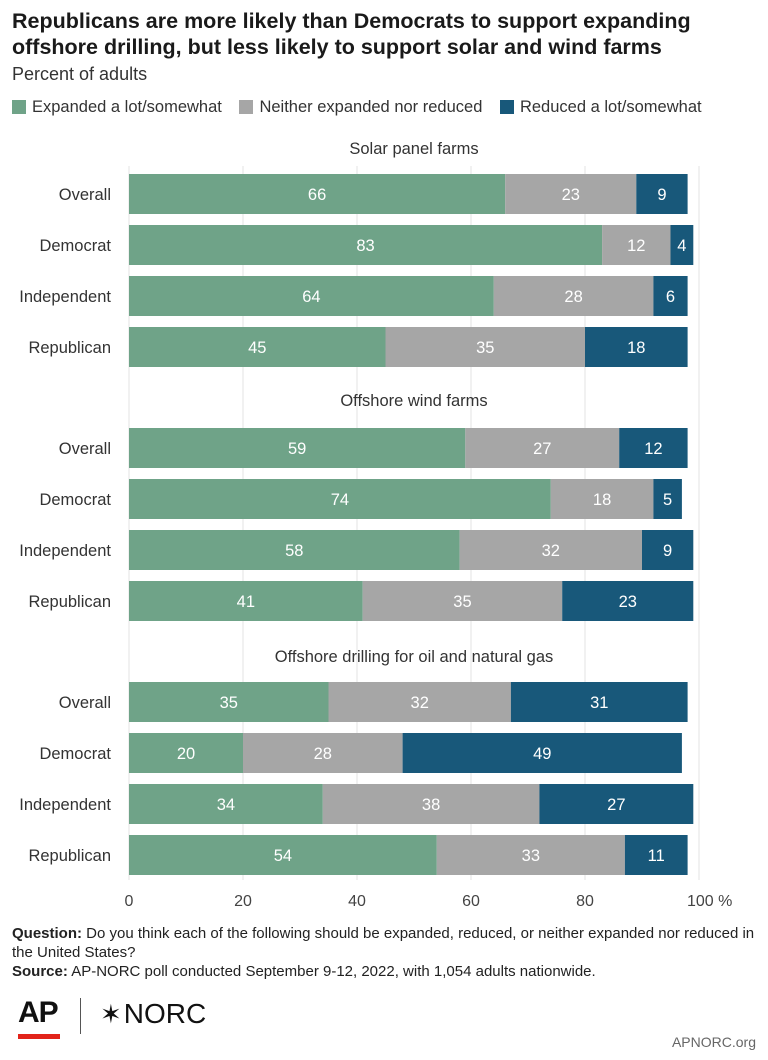  I want to click on legend-label-reduced: Reduced a lot/somewhat, so click(610, 107).